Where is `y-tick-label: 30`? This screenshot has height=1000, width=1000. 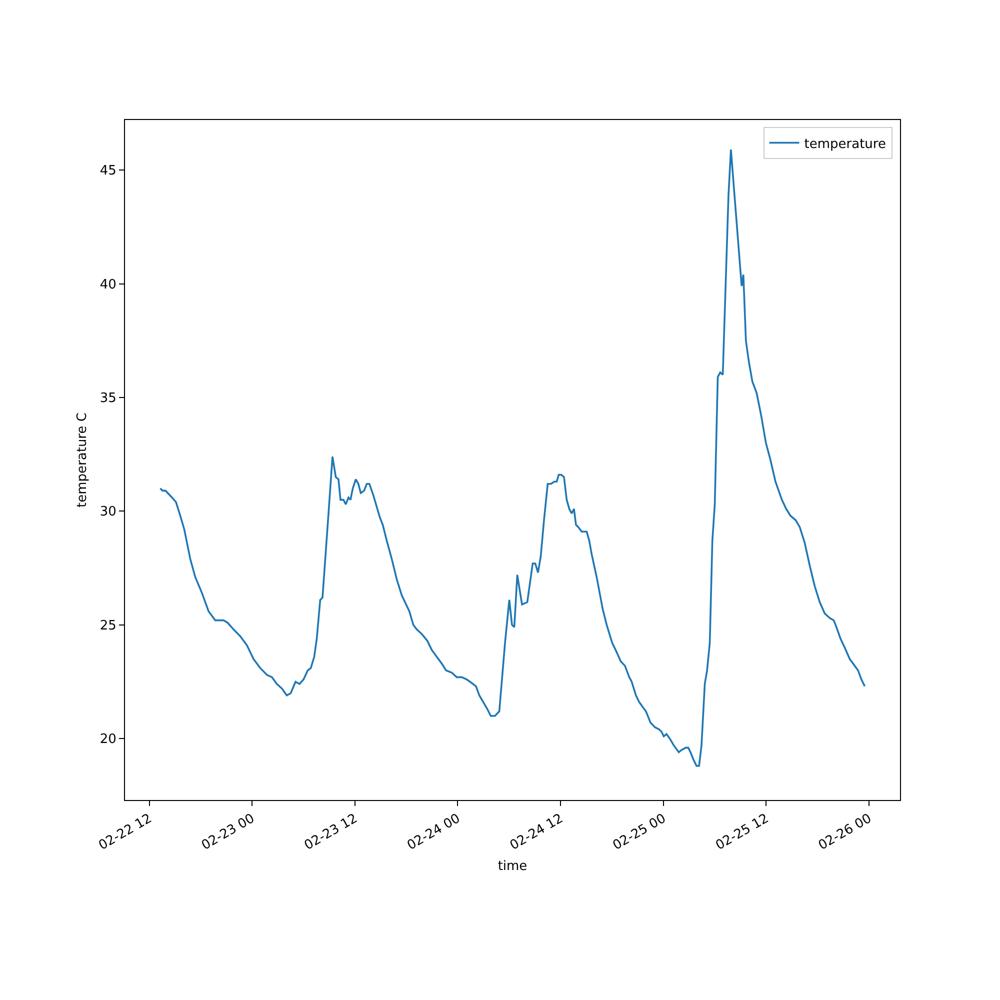 y-tick-label: 30 is located at coordinates (108, 512).